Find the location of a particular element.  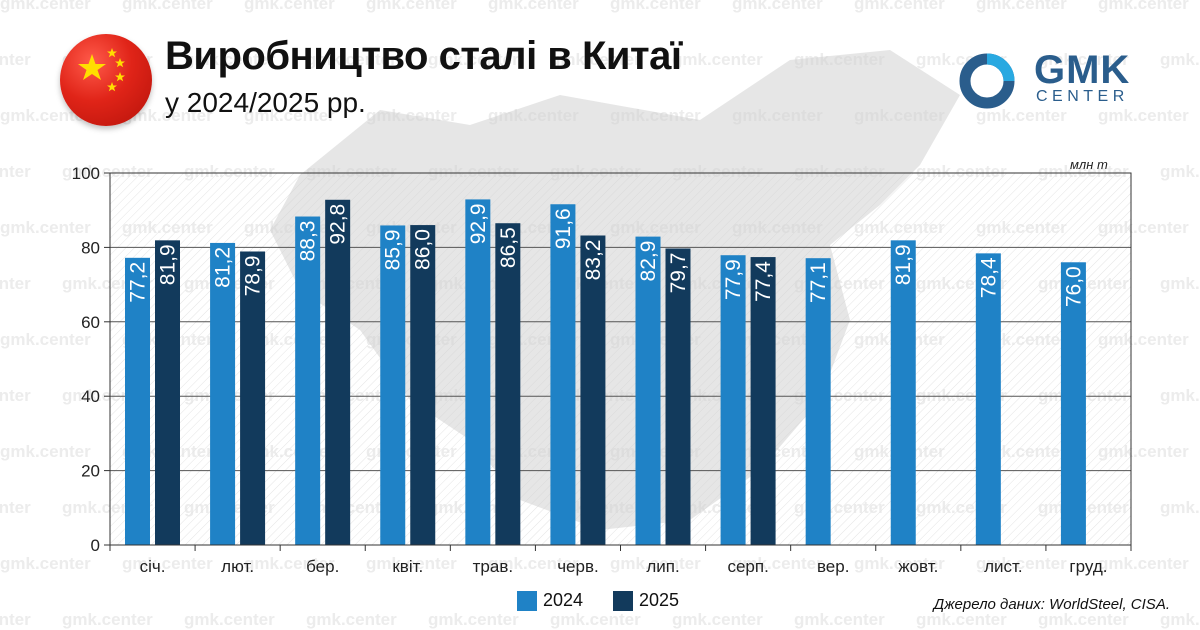

bar-value-label: 86,0 is located at coordinates (423, 249).